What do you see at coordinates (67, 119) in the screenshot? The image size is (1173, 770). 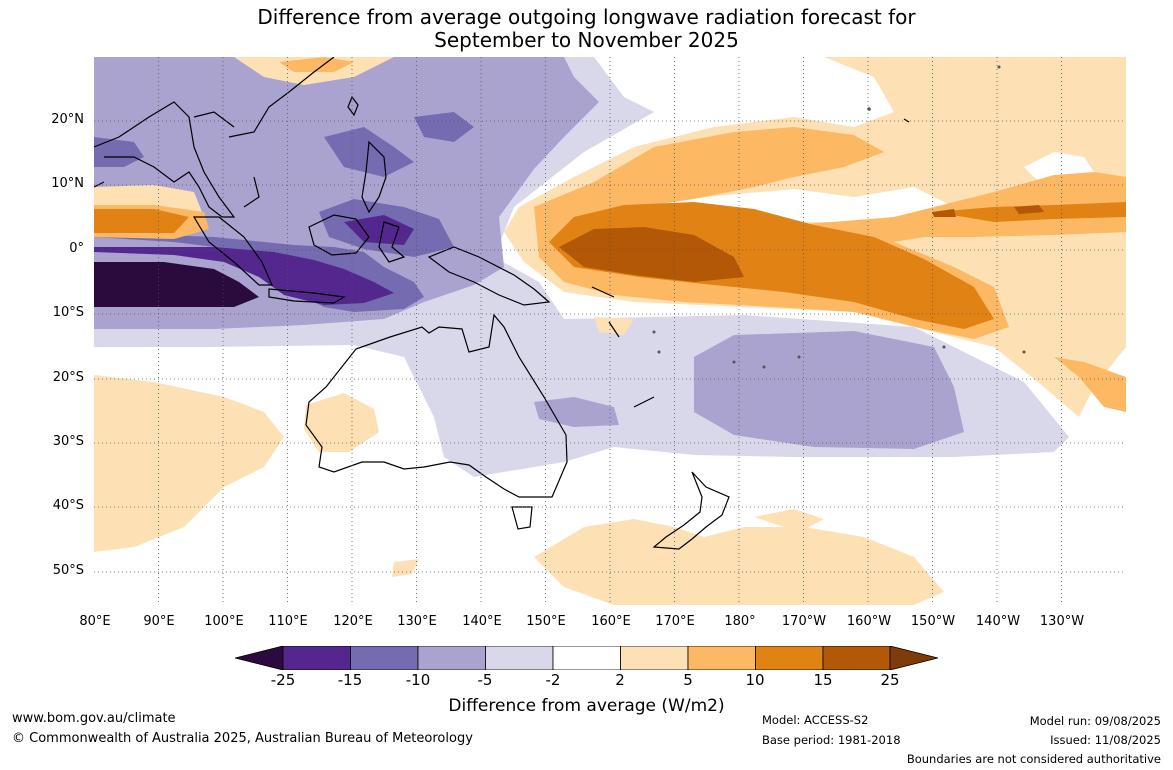 I see `lat-label: 20°N` at bounding box center [67, 119].